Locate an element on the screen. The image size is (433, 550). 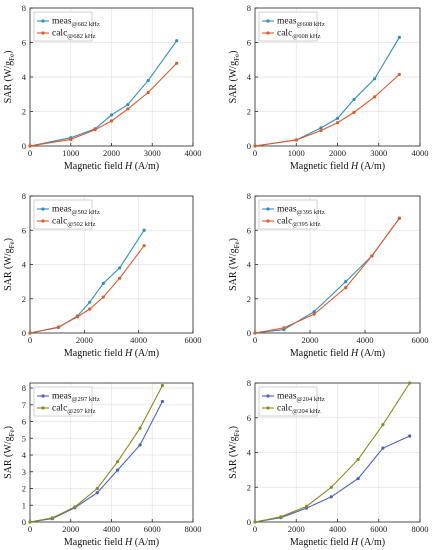
legend-entry-calc: calc@204 kHz is located at coordinates (299, 410).